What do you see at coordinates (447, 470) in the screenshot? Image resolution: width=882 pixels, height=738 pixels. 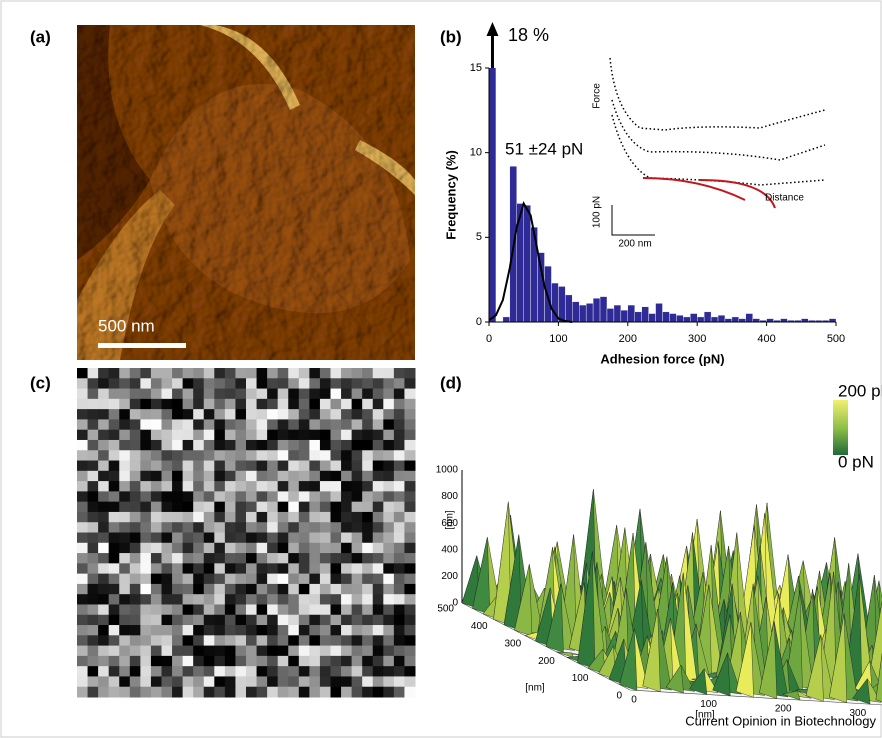 I see `z-tick-label: 1000` at bounding box center [447, 470].